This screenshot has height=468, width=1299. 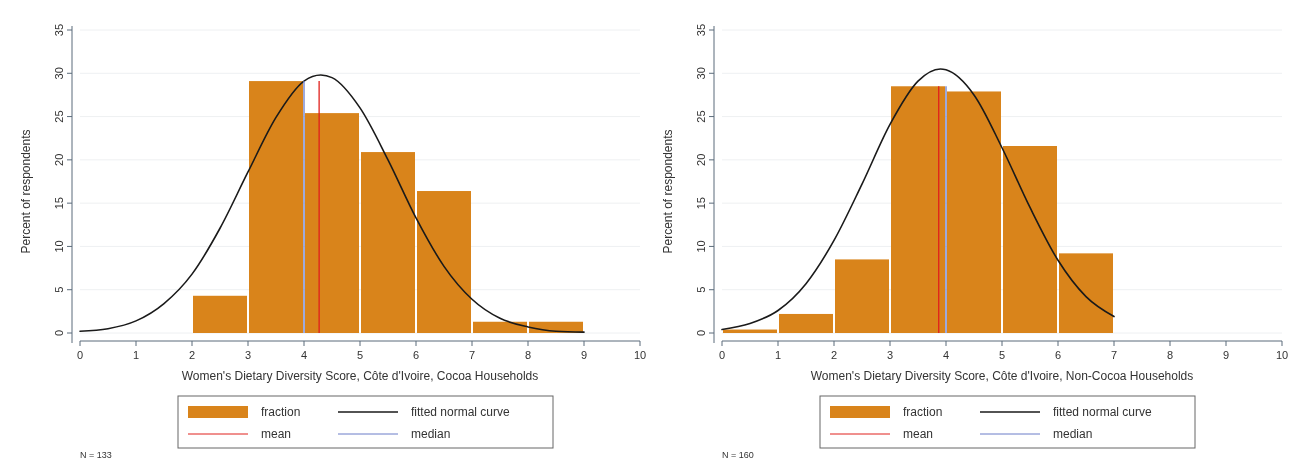 What do you see at coordinates (96, 455) in the screenshot?
I see `text: N = 133` at bounding box center [96, 455].